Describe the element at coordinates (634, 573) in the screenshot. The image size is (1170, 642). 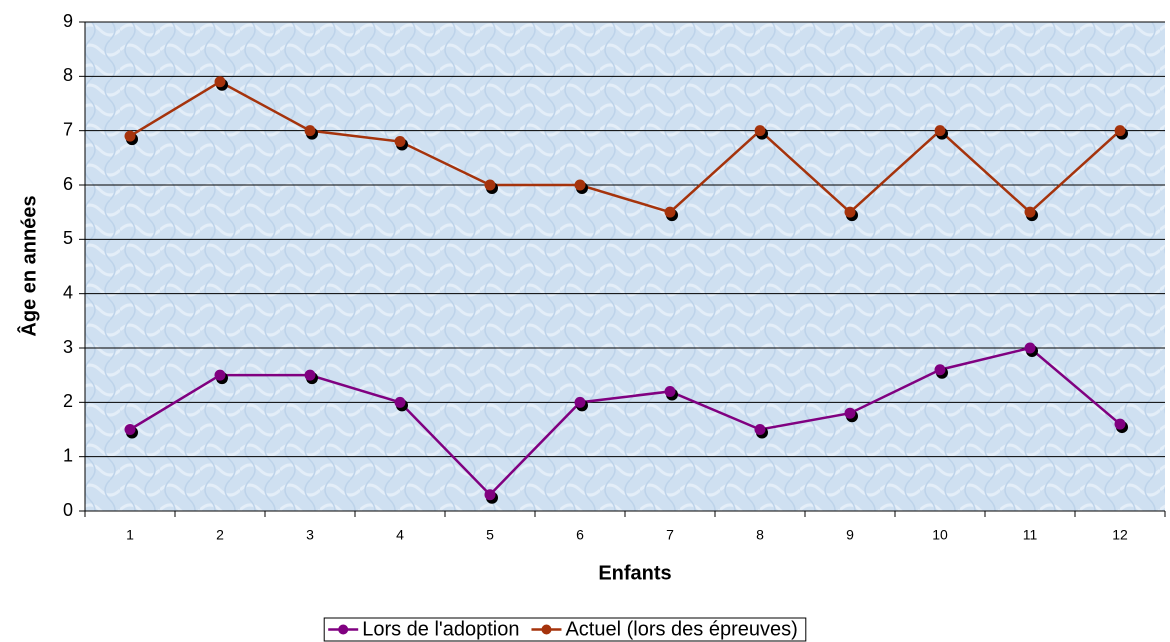
I see `x-axis-title: Enfants` at that location.